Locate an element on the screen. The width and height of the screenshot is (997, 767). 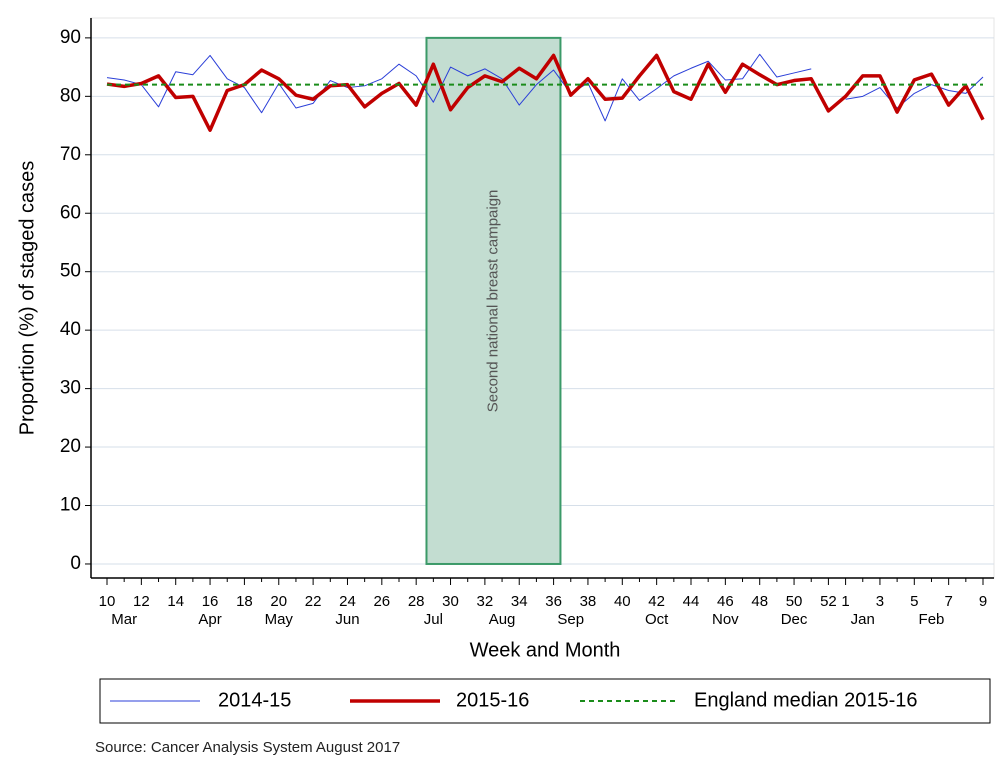
x-tick-label: 1 is located at coordinates (845, 601).